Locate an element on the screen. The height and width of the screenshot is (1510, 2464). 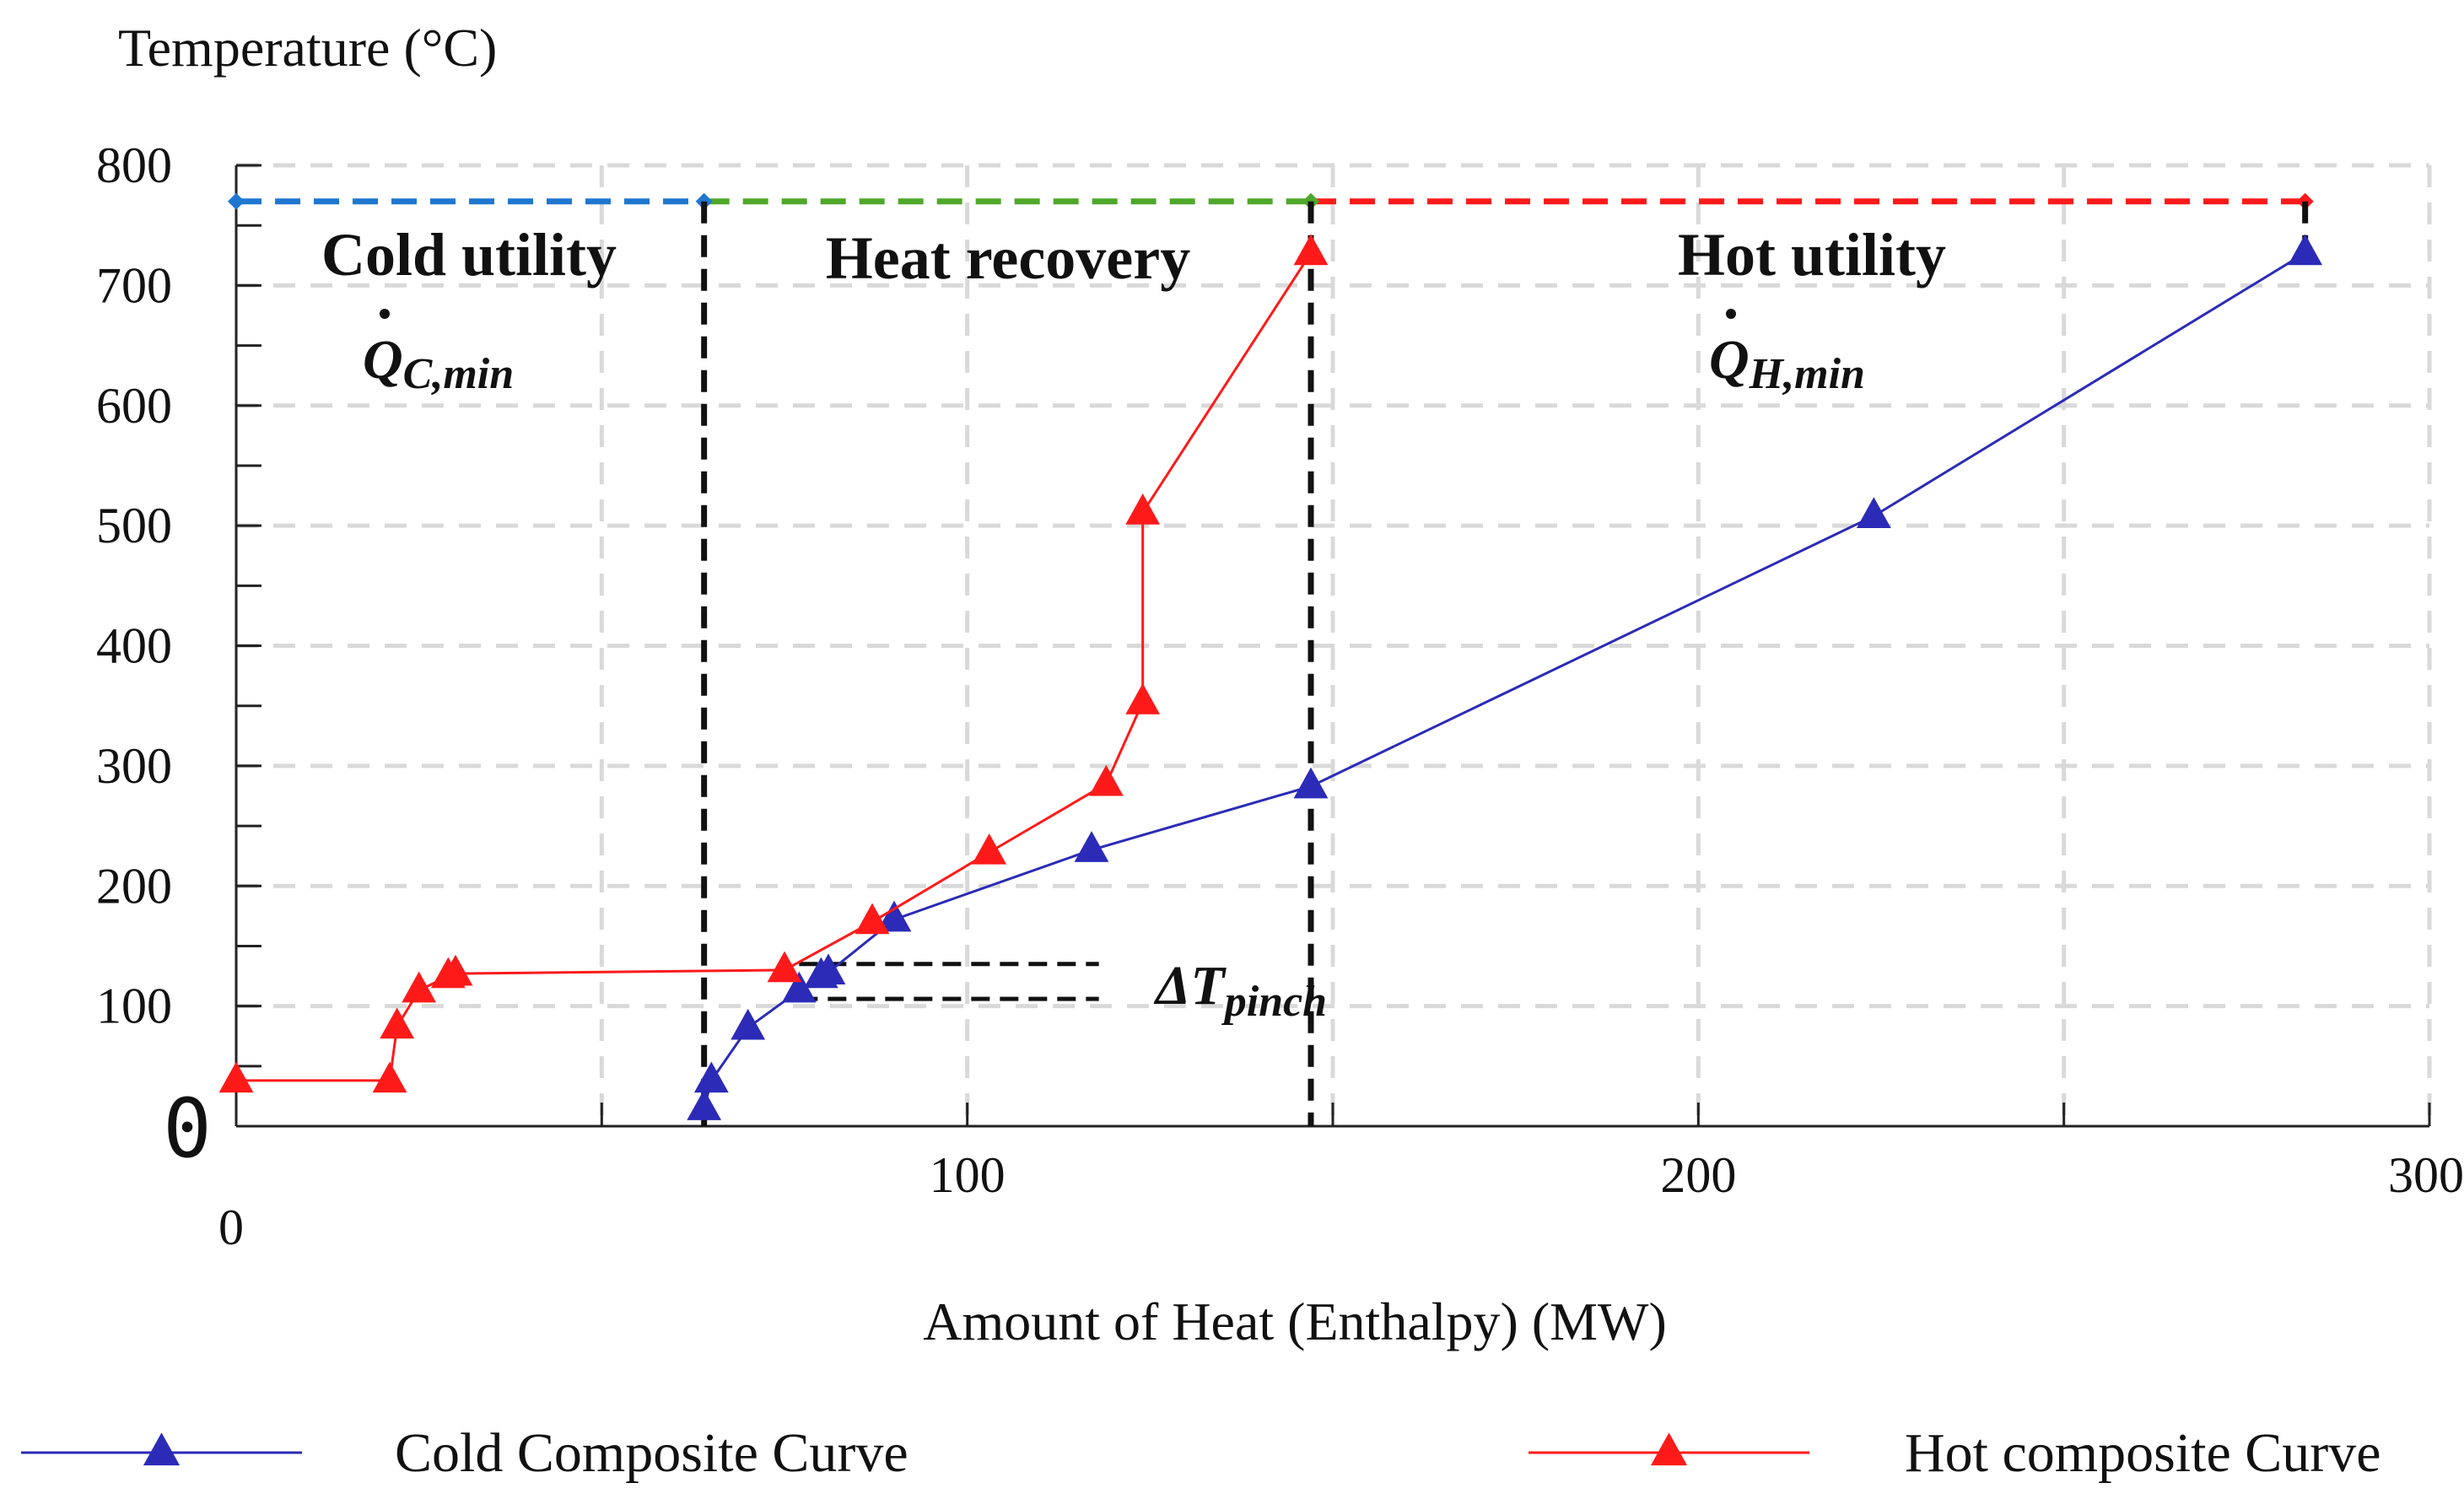
q-h-min-label: QH,min is located at coordinates (1787, 354).